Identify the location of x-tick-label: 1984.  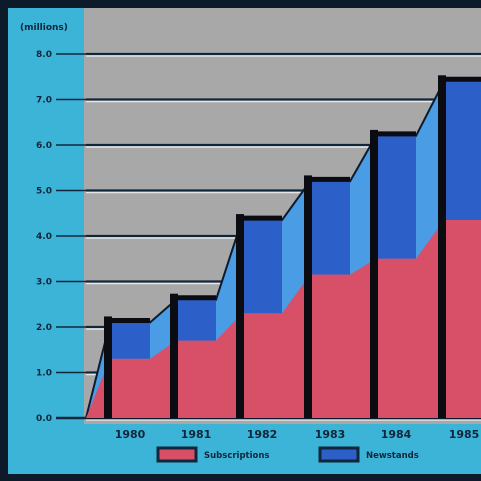
(396, 434).